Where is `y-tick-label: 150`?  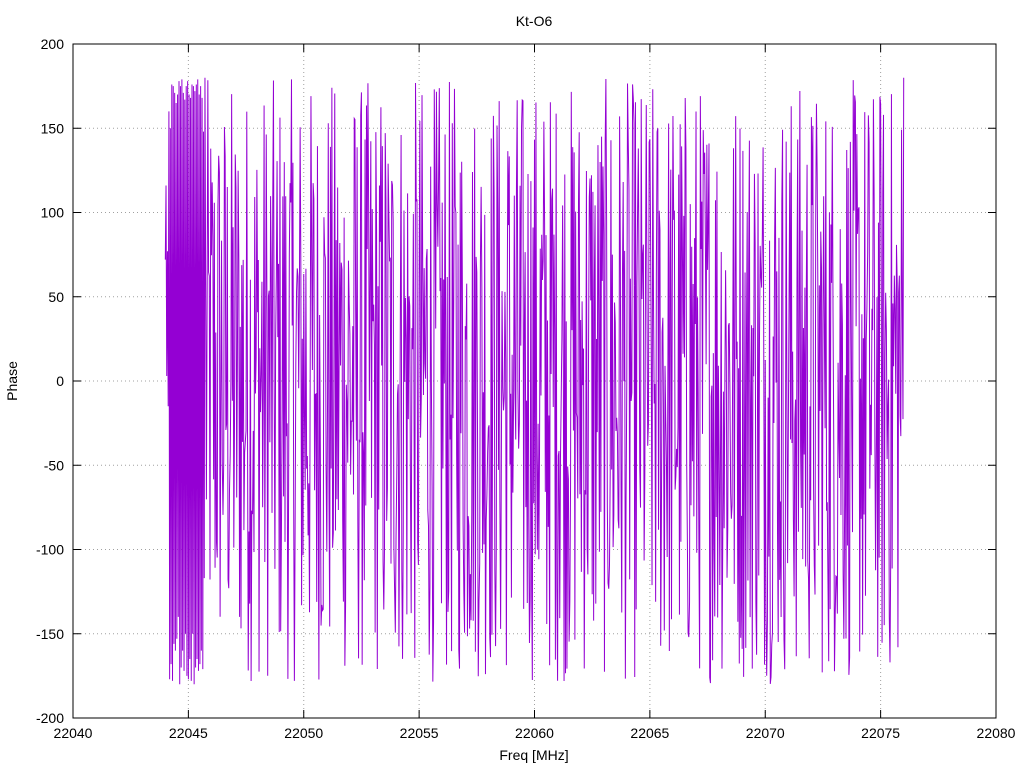 y-tick-label: 150 is located at coordinates (53, 128).